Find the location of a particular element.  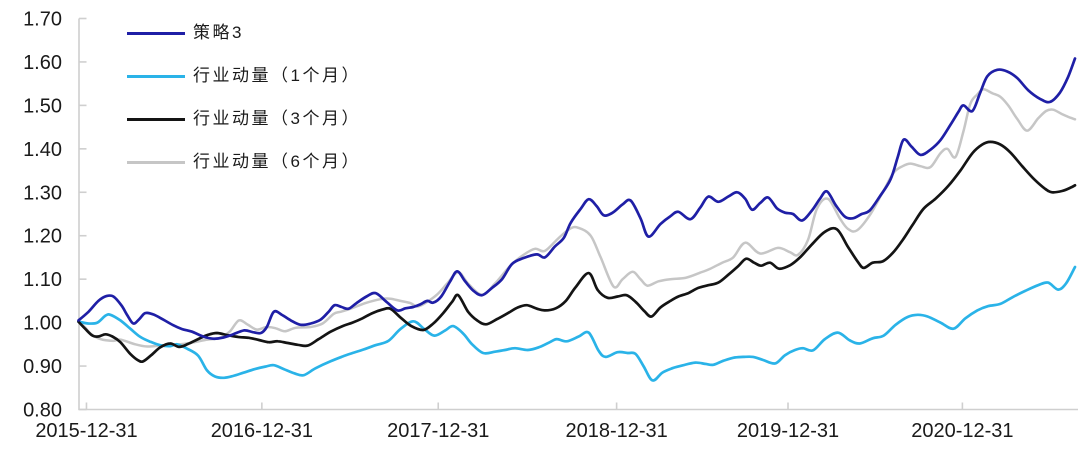

y-tick-label: 0.90 is located at coordinates (42, 367).